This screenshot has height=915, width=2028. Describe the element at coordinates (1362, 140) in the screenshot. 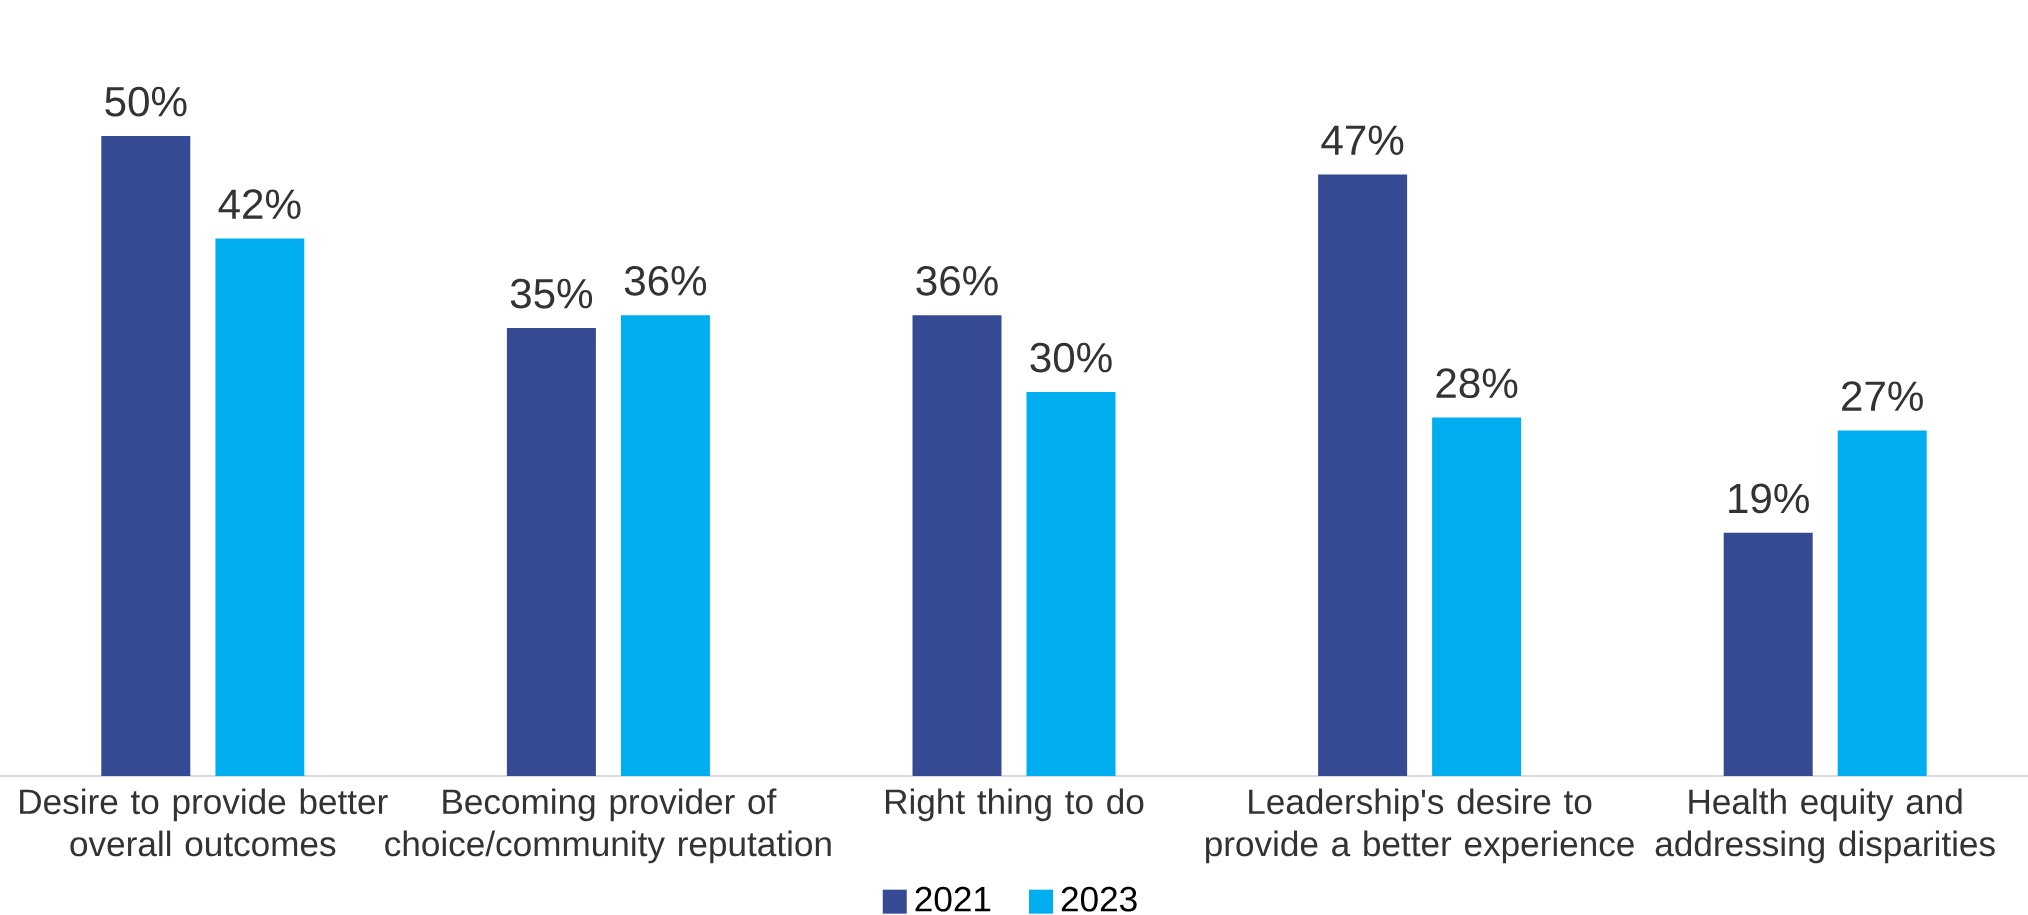

I see `data-label: 47%` at that location.